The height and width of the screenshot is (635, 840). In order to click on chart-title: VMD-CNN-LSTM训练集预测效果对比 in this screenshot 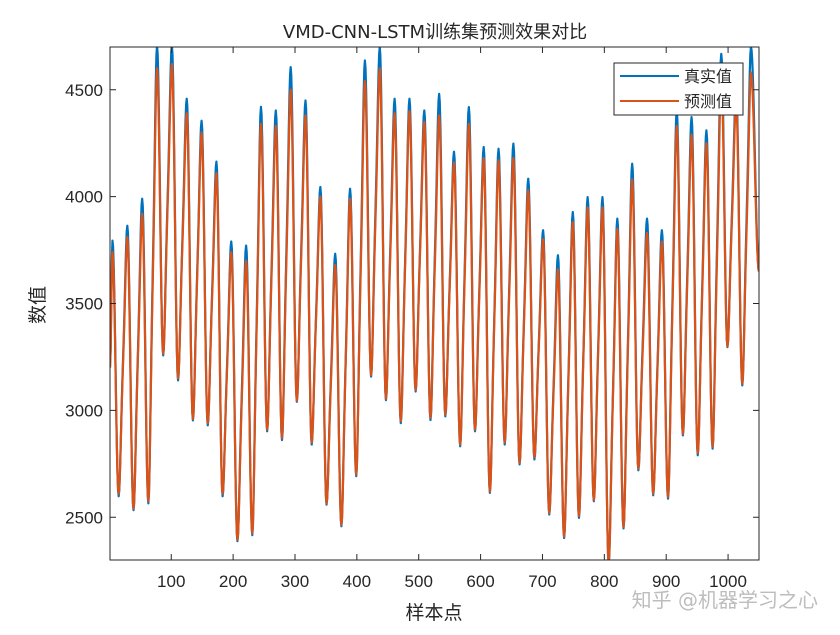, I will do `click(435, 32)`.